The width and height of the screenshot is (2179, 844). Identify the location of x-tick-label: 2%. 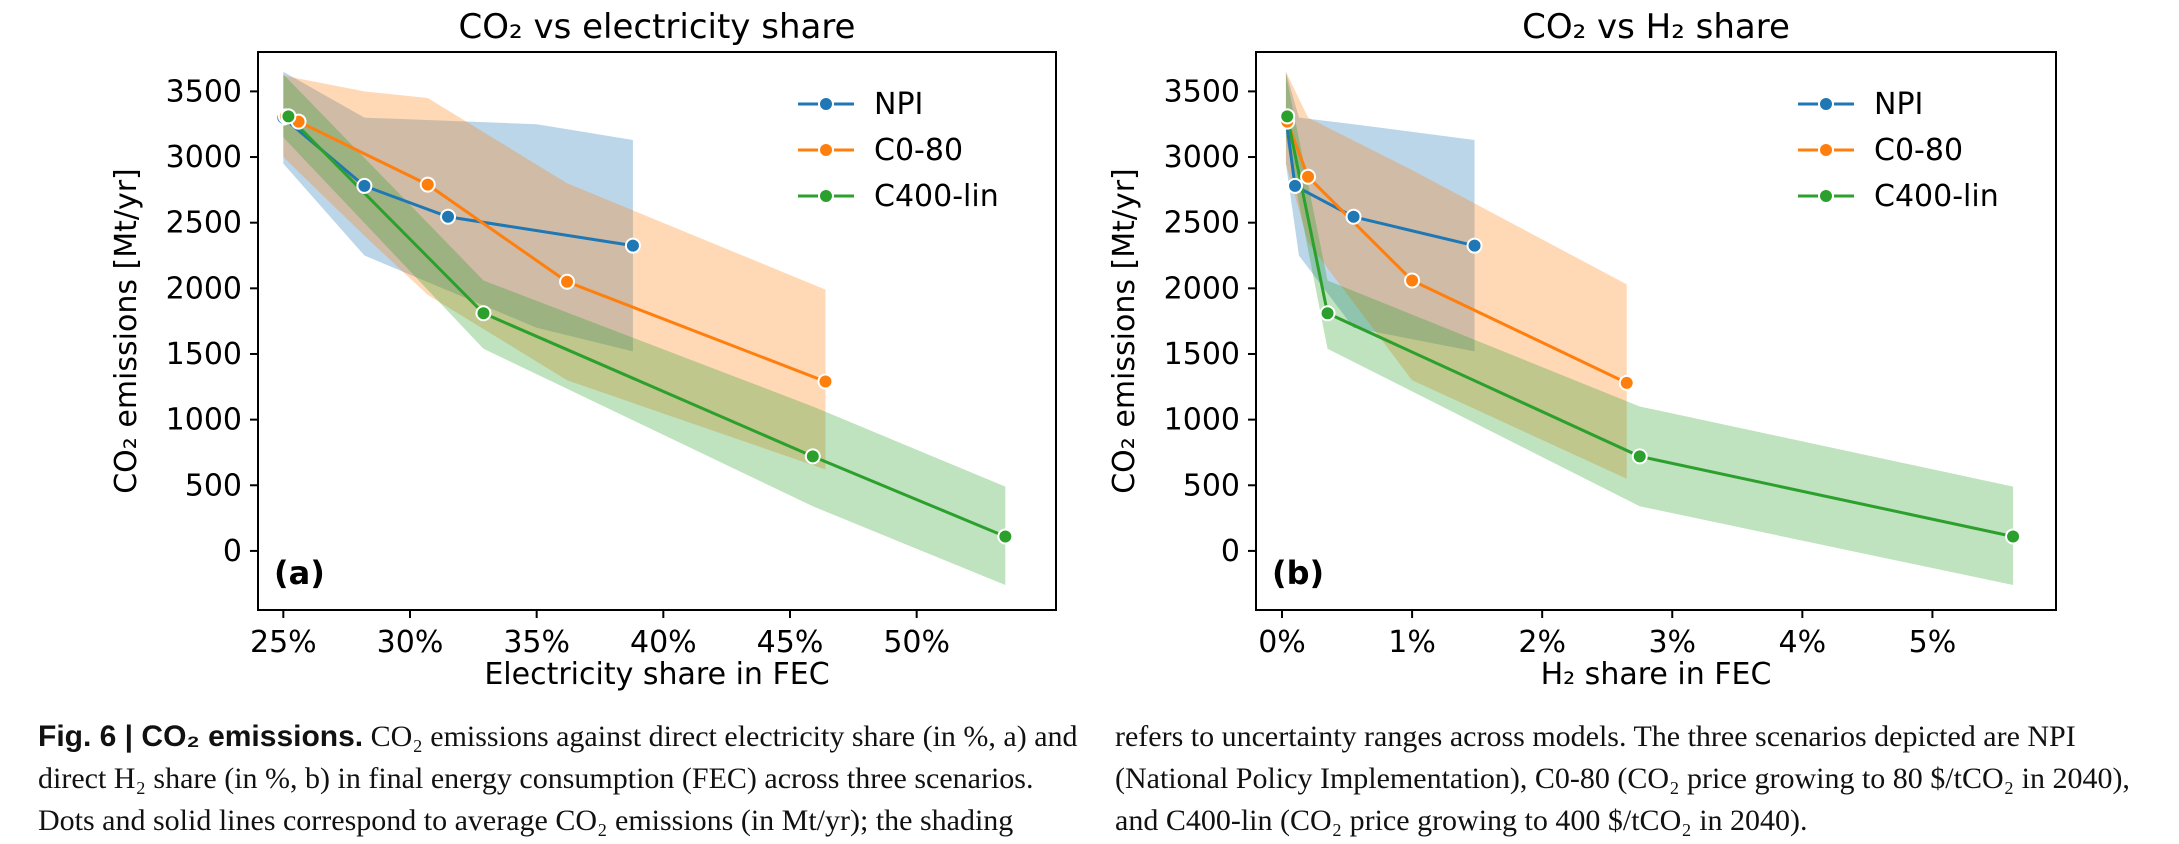
(1542, 642).